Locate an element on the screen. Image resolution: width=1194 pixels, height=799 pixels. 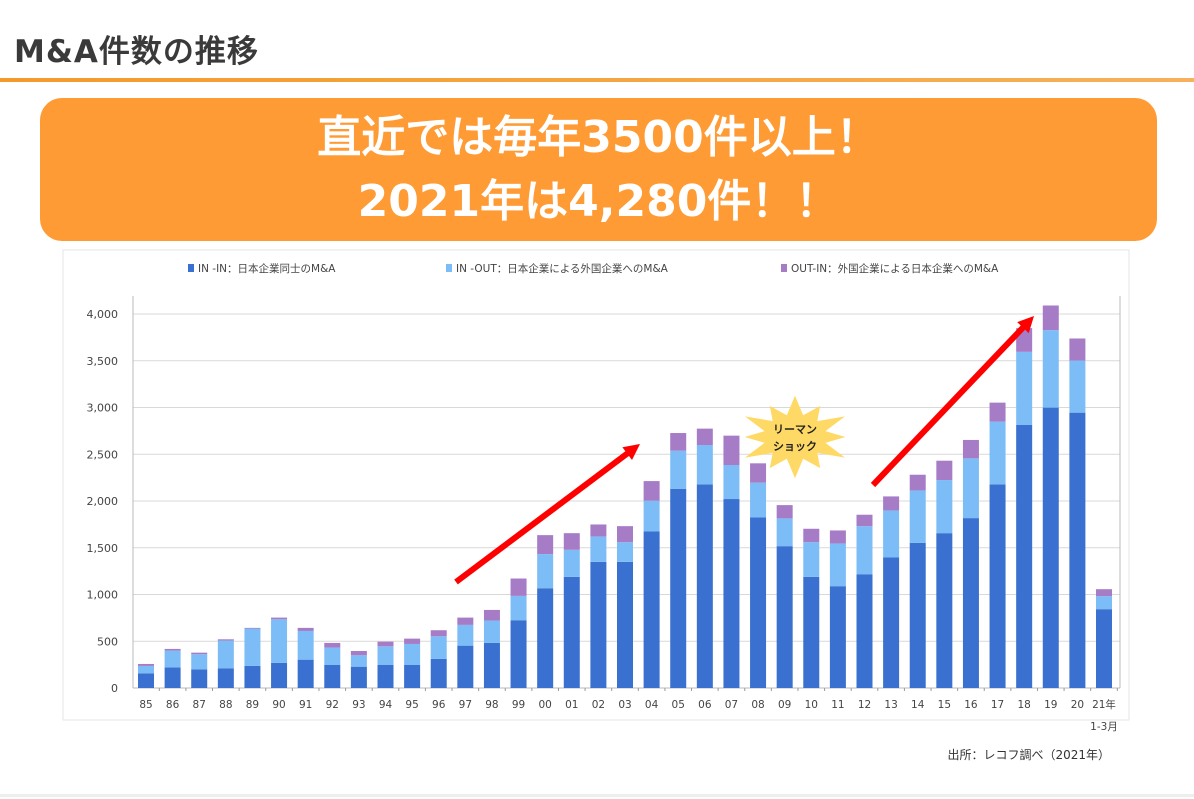
x-tick-label: 06 is located at coordinates (705, 705).